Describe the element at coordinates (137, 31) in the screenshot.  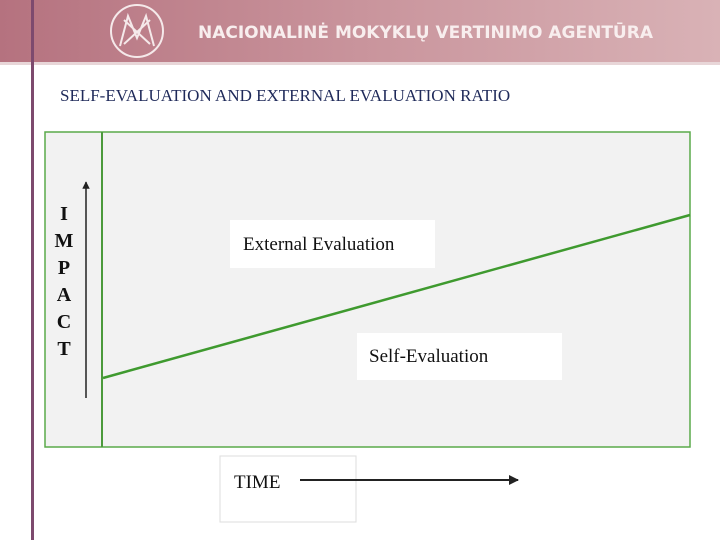
I see `logo` at that location.